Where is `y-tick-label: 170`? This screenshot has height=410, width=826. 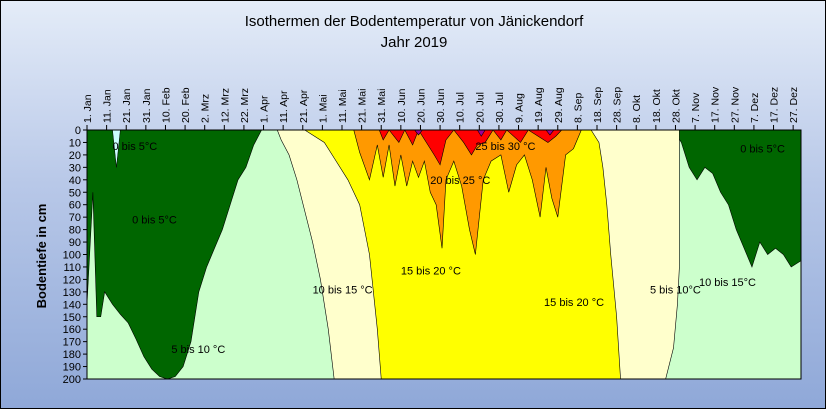
y-tick-label: 170 is located at coordinates (72, 343).